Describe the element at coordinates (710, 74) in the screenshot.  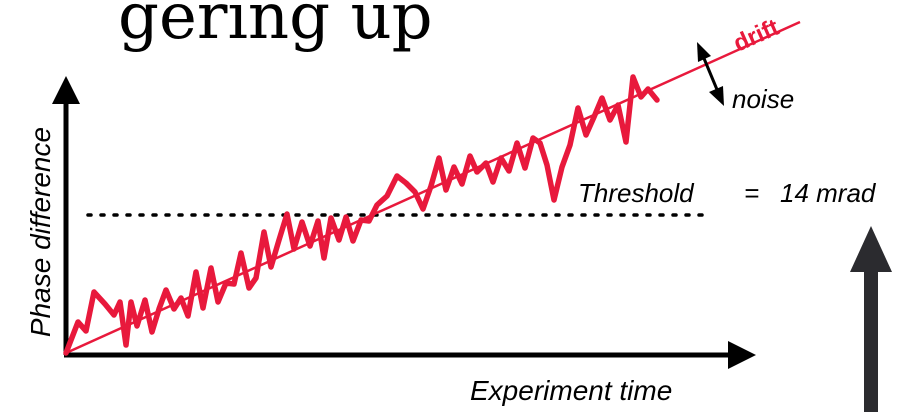
I see `noise-double-arrow` at that location.